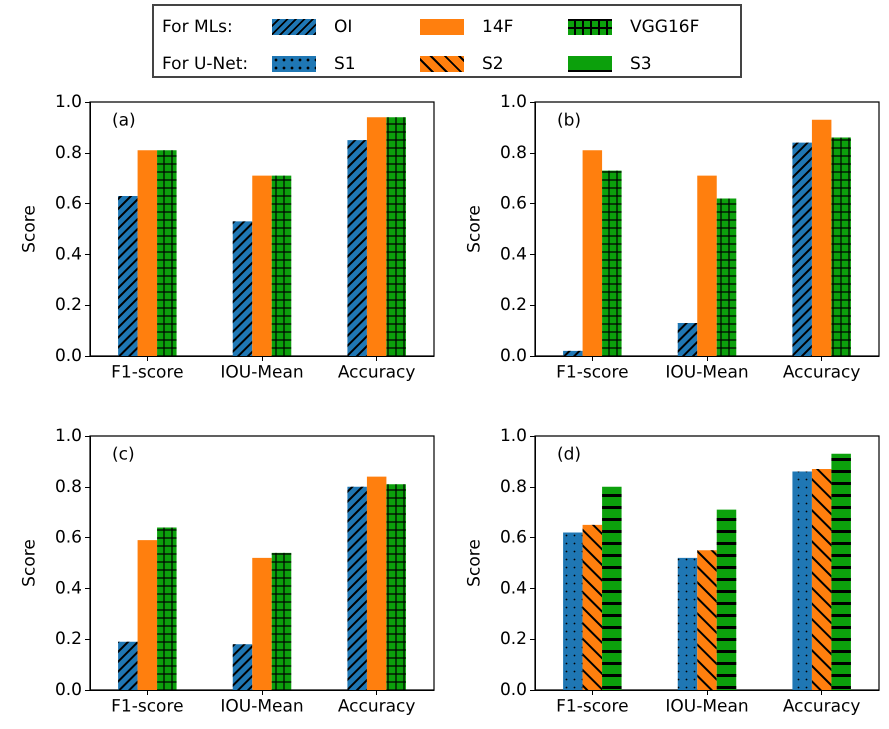  I want to click on legend-title: For U-Net:, so click(205, 64).